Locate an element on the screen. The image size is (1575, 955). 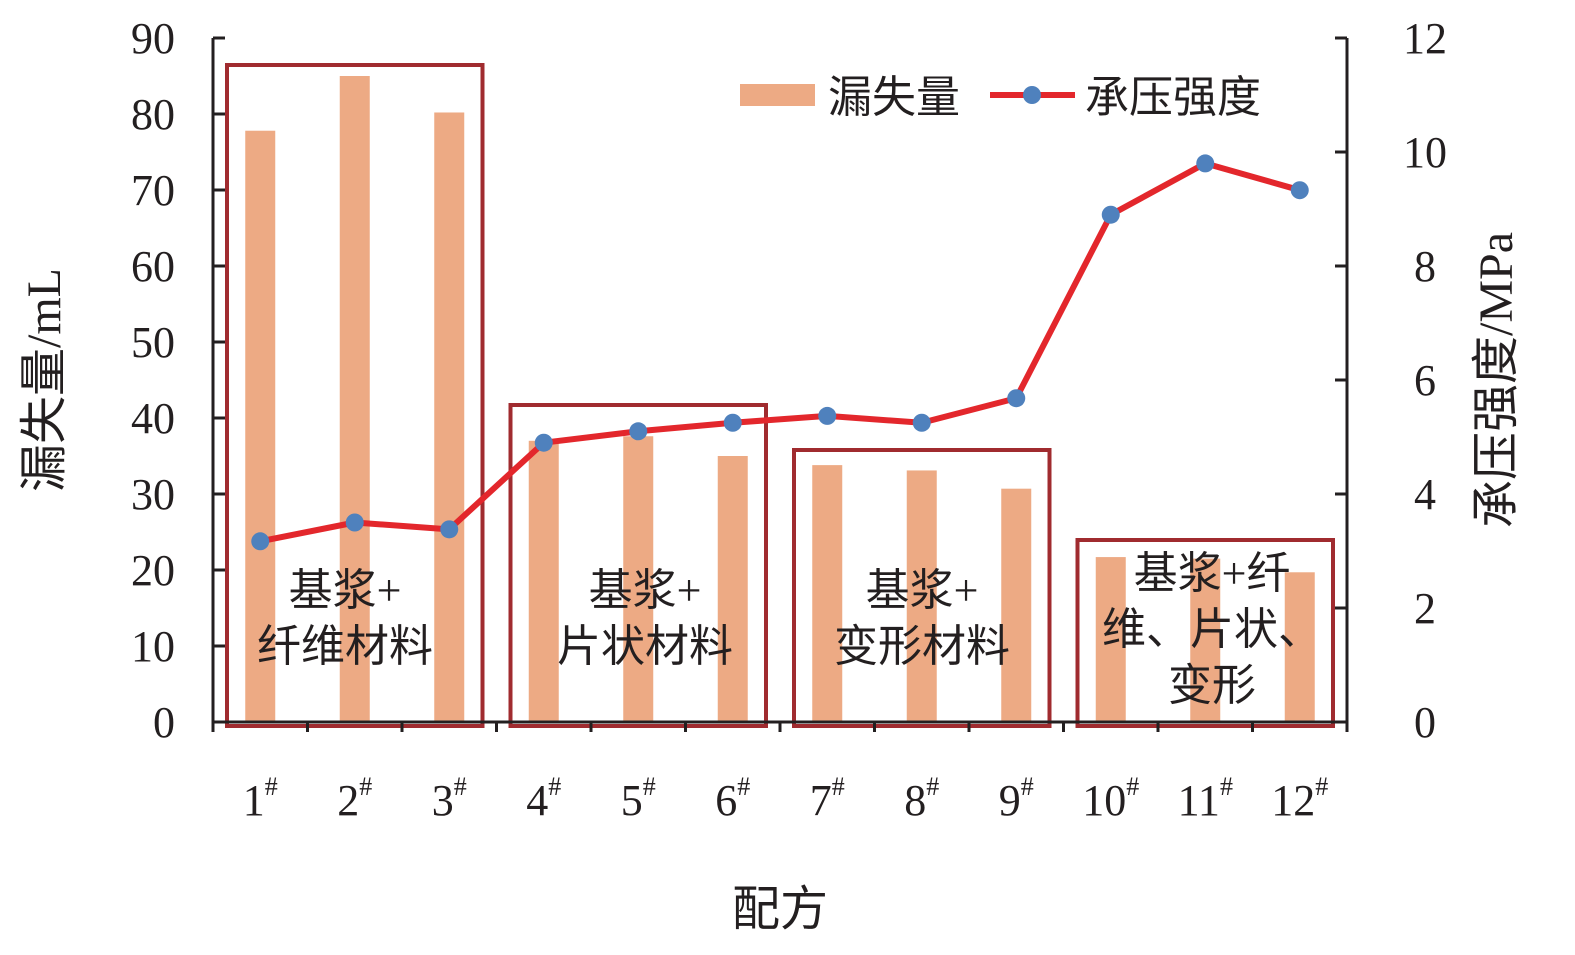
y-left-tick-label: 90 is located at coordinates (153, 38).